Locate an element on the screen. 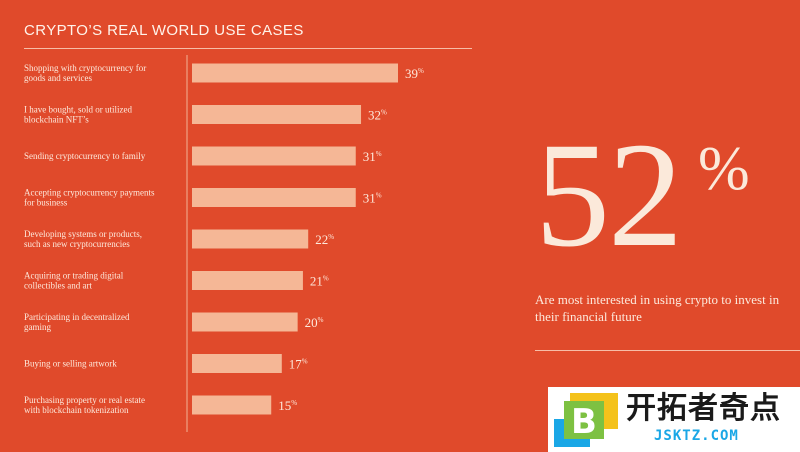 This screenshot has width=800, height=452. value-label: 22% is located at coordinates (324, 239).